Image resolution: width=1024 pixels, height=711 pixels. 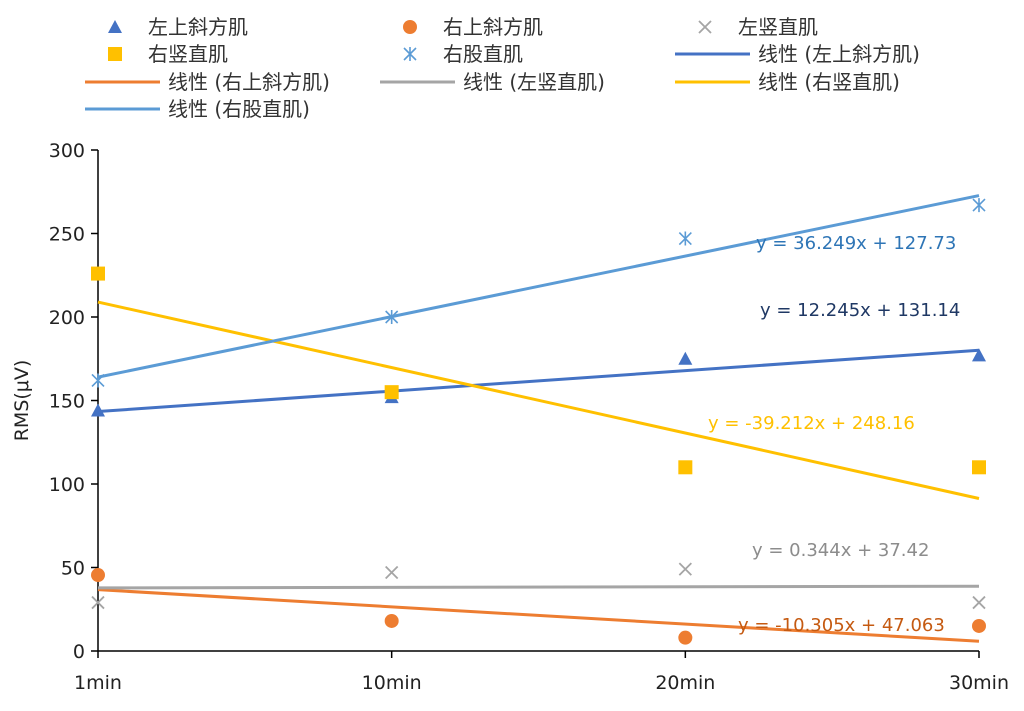 What do you see at coordinates (841, 625) in the screenshot?
I see `trendline-equation: y = -10.305x + 47.063` at bounding box center [841, 625].